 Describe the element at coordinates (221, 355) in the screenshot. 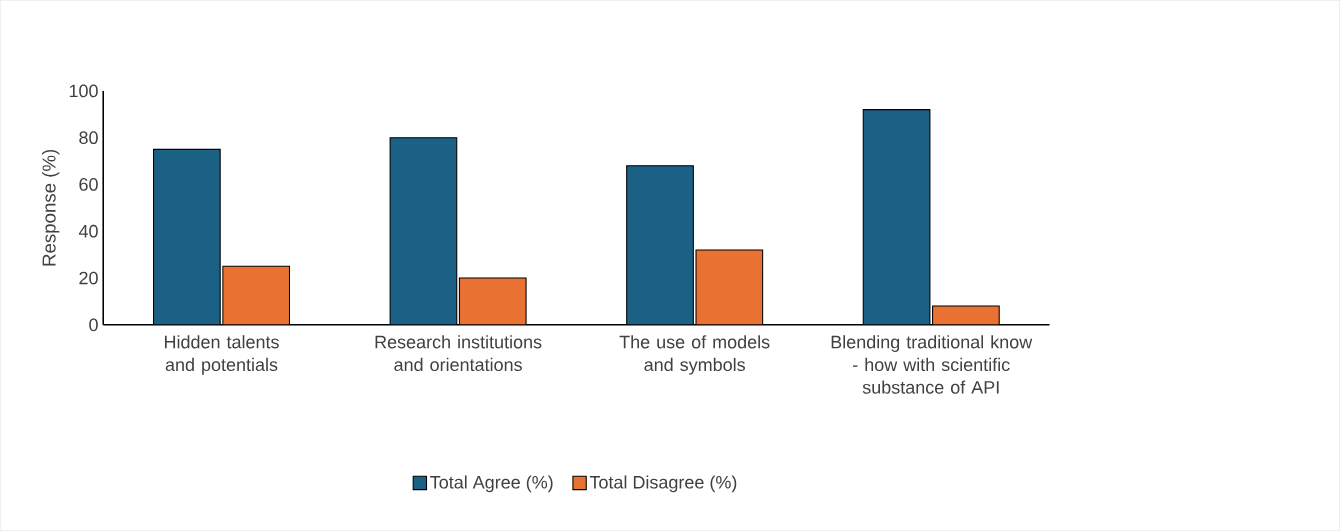

I see `x-tick-label: Hidden talents and potentials` at that location.